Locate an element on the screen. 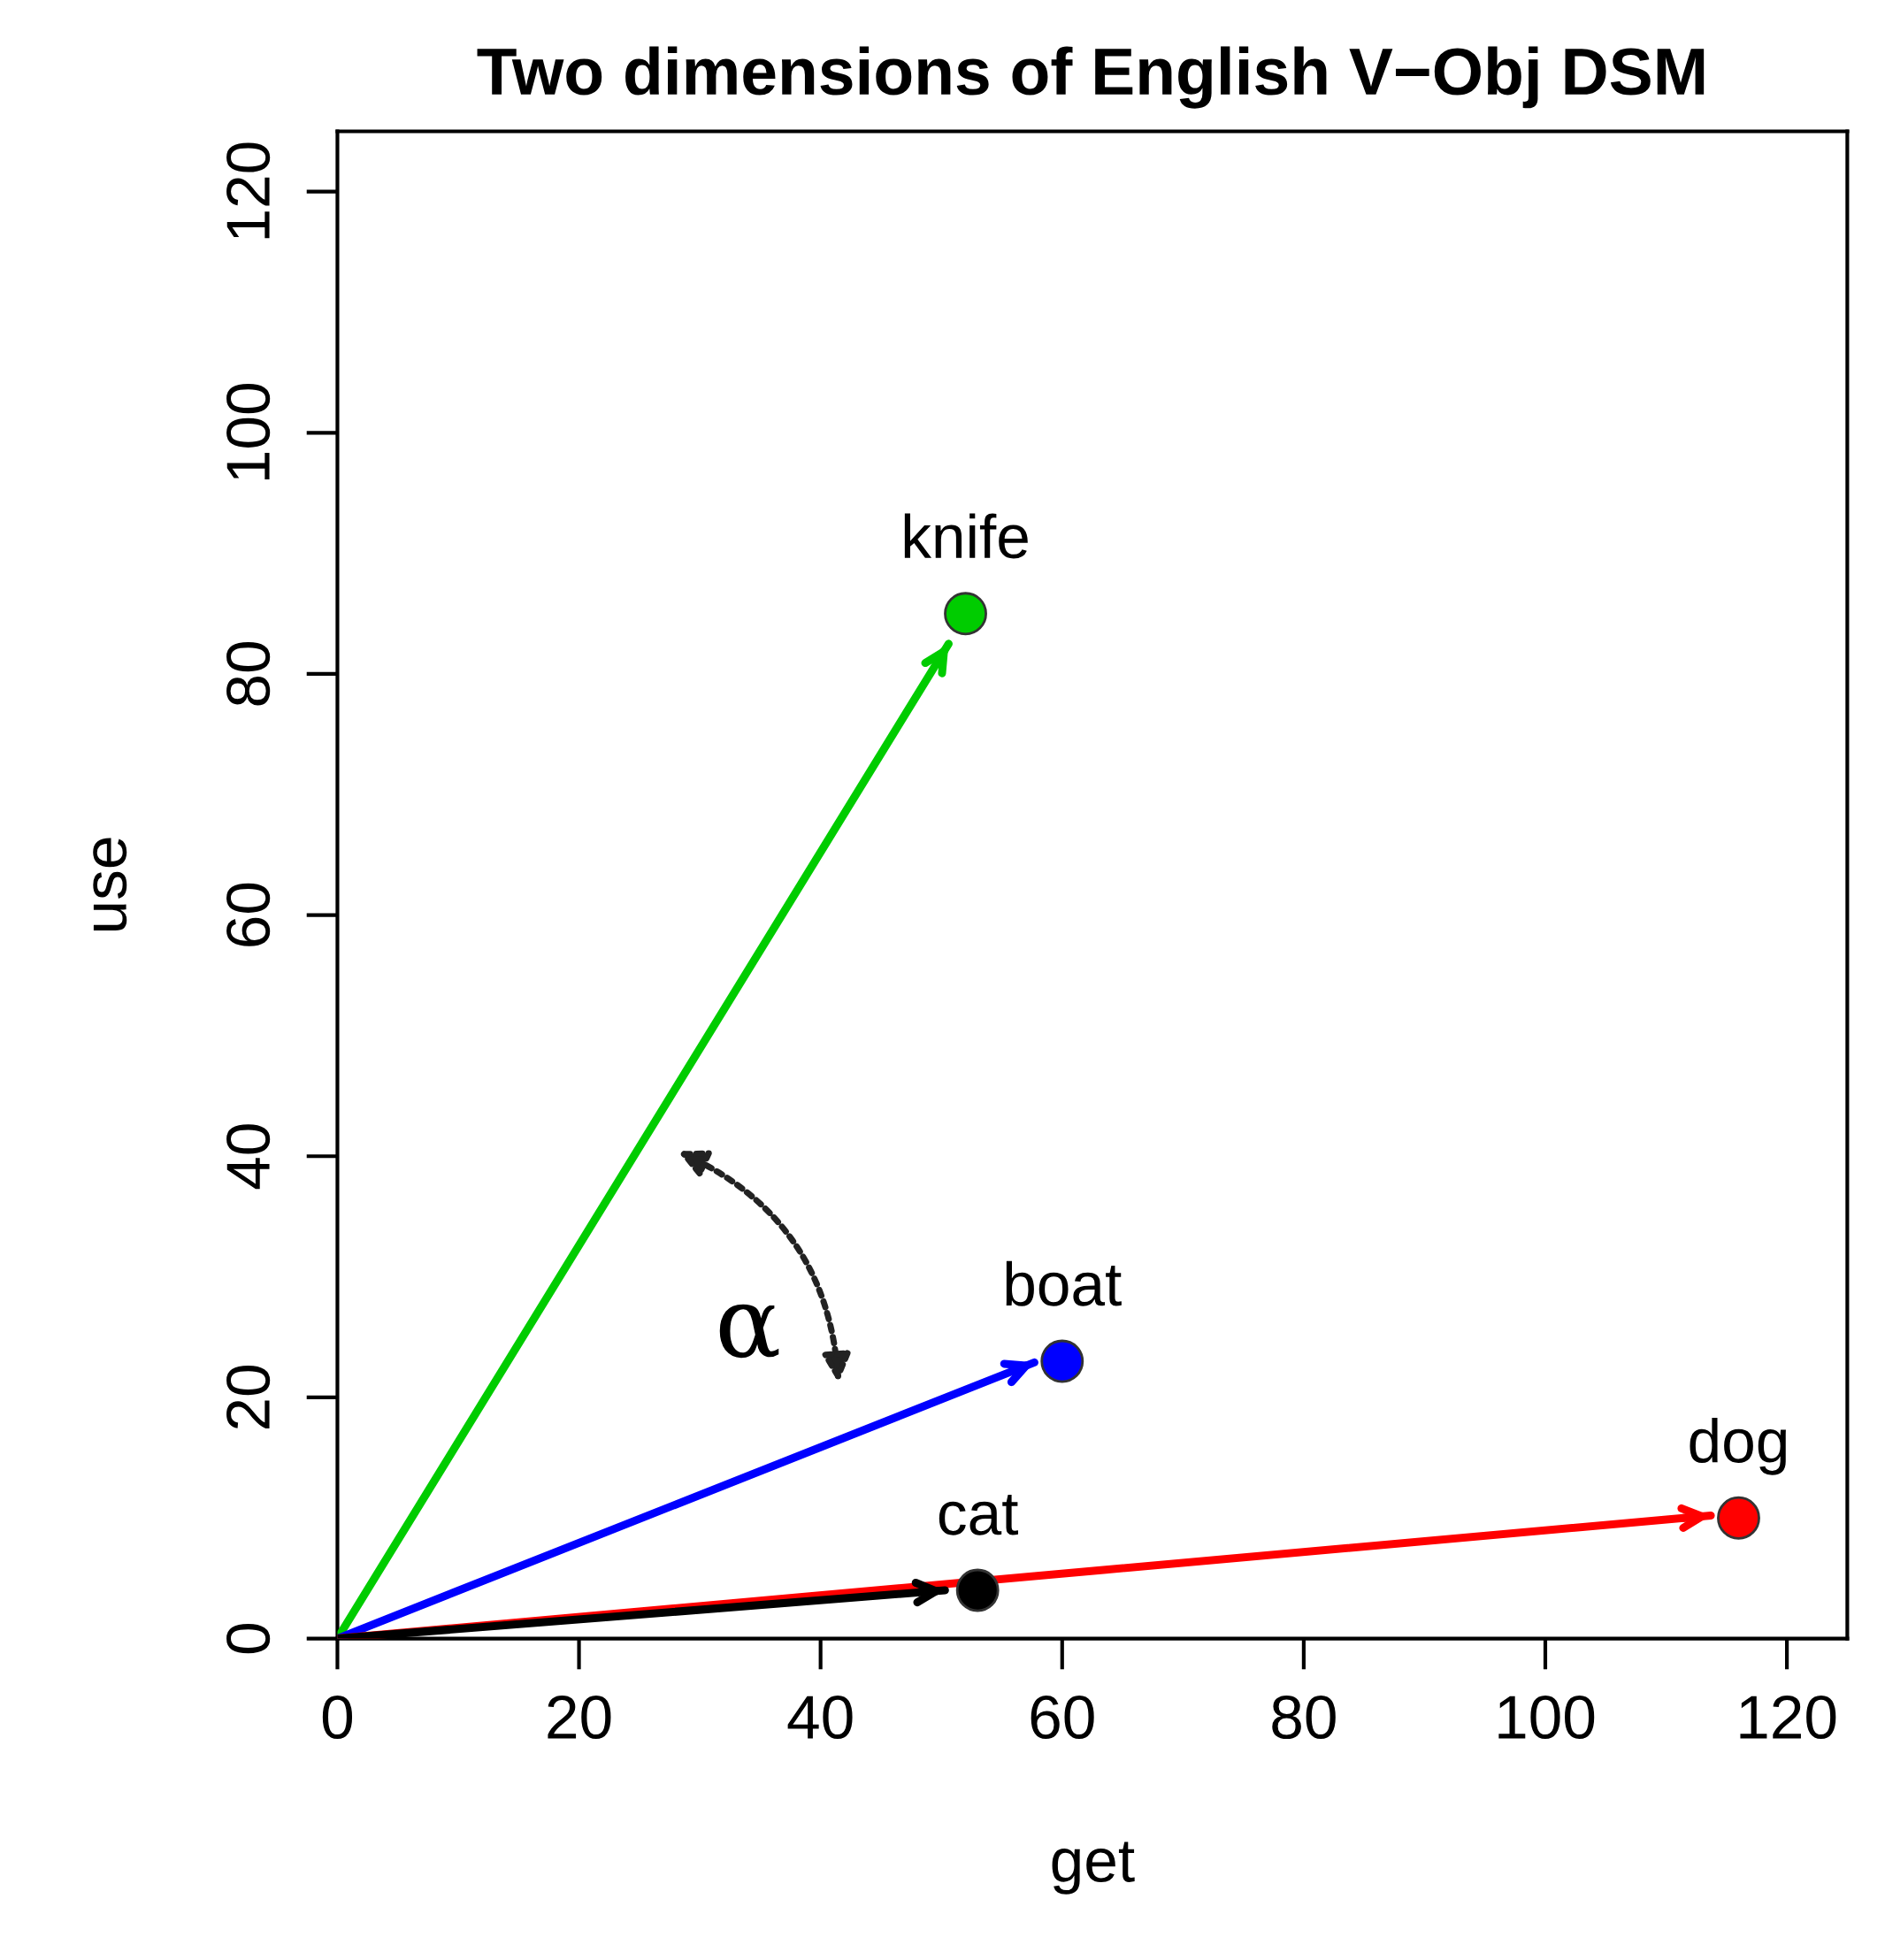 The height and width of the screenshot is (1960, 1885). y-tick-label: 0 is located at coordinates (248, 1638).